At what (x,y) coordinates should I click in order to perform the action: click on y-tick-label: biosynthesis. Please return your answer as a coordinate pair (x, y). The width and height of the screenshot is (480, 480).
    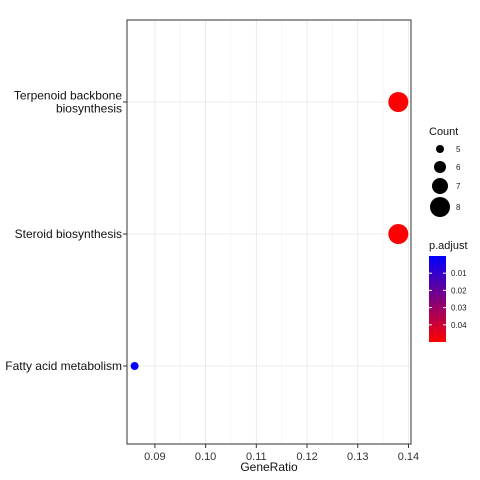
    Looking at the image, I should click on (89, 109).